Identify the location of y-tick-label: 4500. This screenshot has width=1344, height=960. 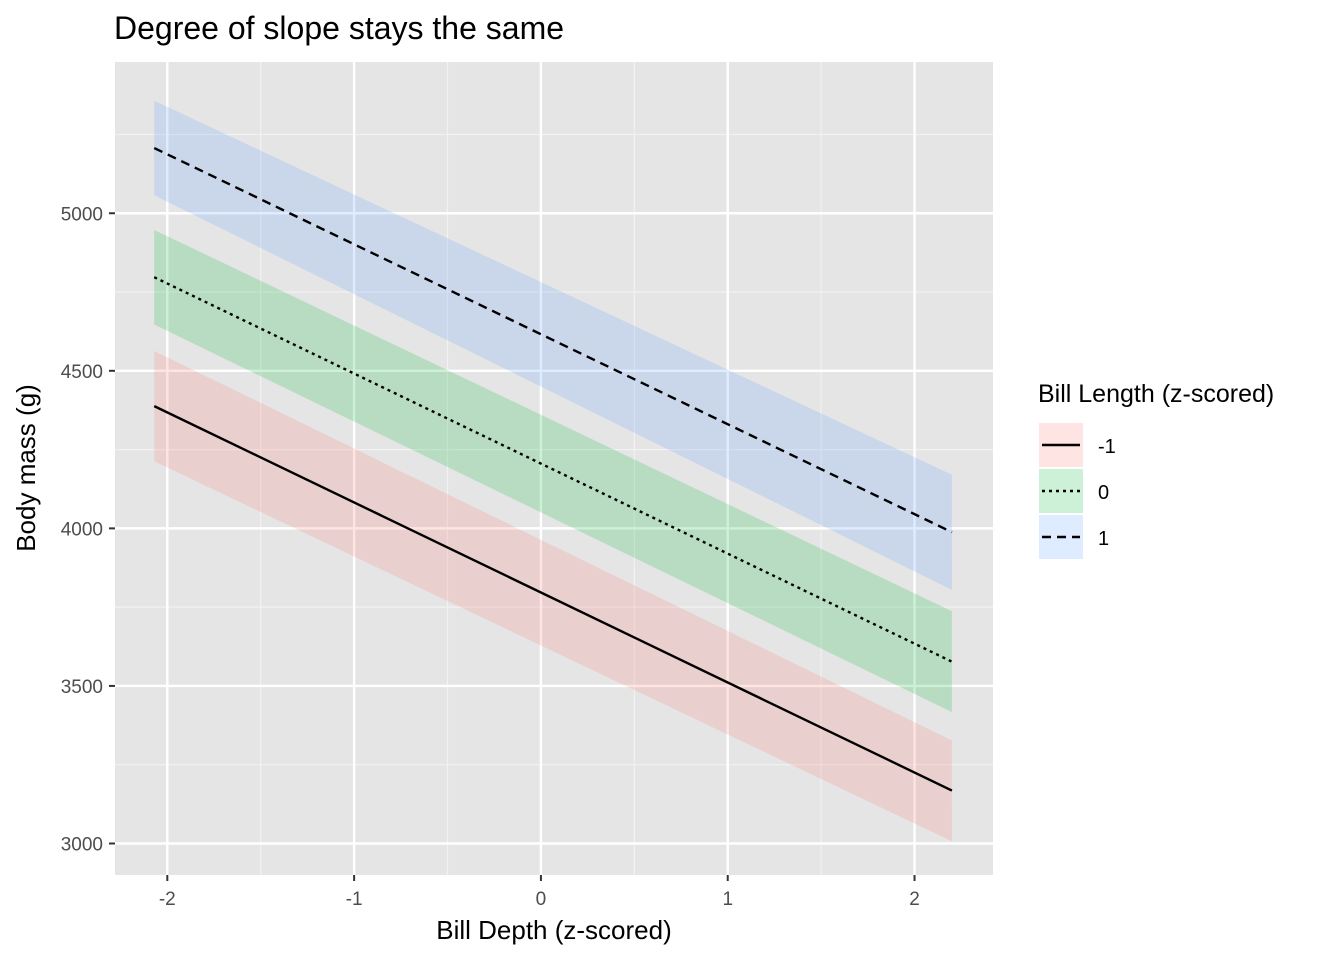
(82, 372).